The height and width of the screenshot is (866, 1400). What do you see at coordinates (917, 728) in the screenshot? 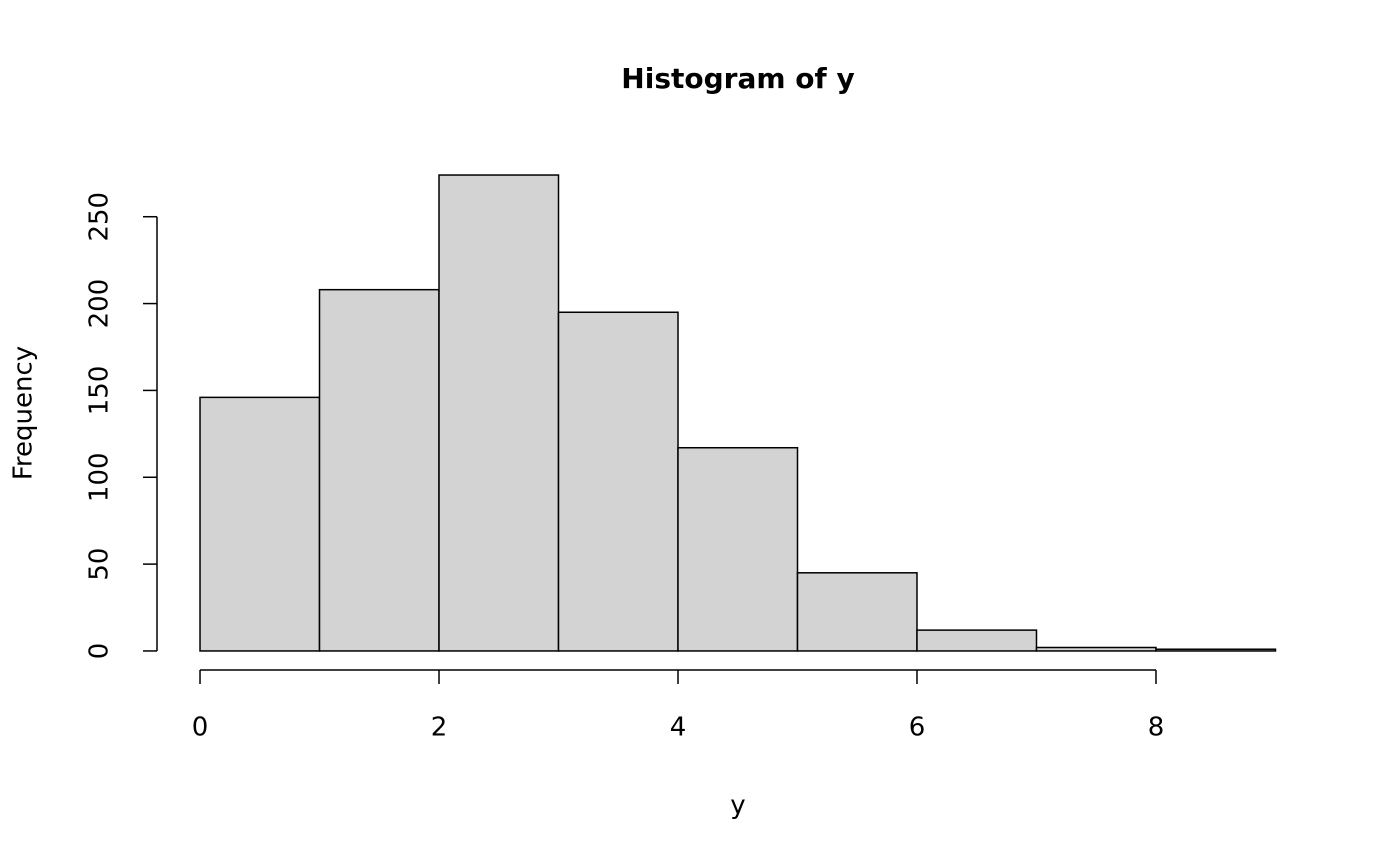
I see `x-tick-label: 6` at bounding box center [917, 728].